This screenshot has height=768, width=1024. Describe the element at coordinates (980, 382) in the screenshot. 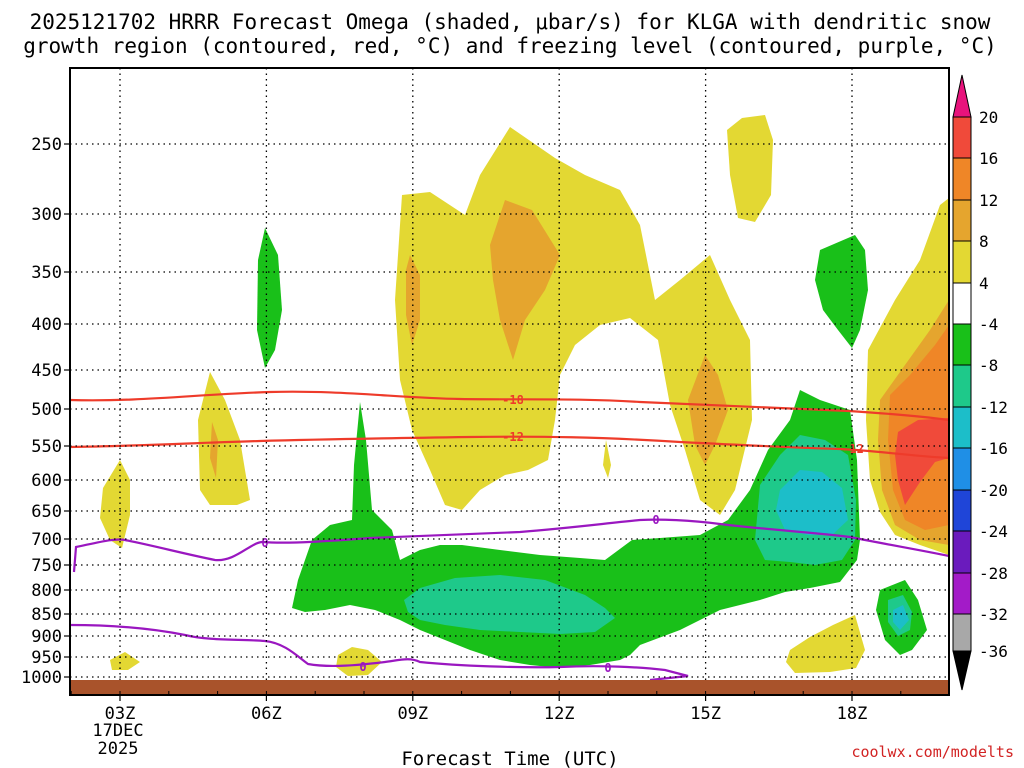

I see `colorbar: 20 16 12 8 4 -4 -8 -12 -16 -20 -24 -28 -32 -36` at that location.